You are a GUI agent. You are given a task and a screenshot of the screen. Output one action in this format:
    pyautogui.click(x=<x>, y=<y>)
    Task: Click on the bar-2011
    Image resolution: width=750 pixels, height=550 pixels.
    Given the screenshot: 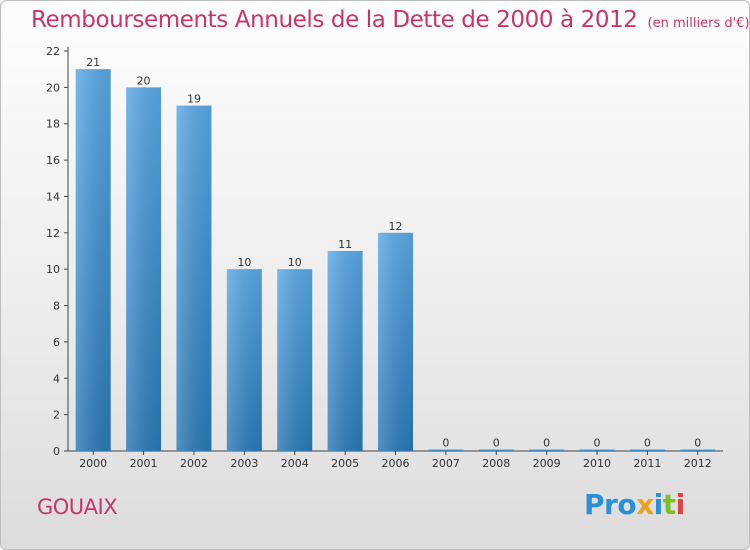 What is the action you would take?
    pyautogui.click(x=647, y=450)
    